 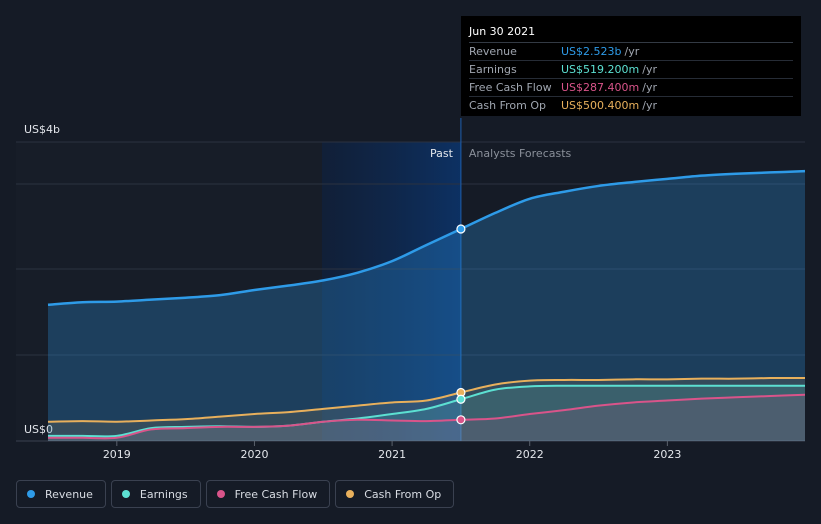 I want to click on legend-label: Cash From Op, so click(x=403, y=494).